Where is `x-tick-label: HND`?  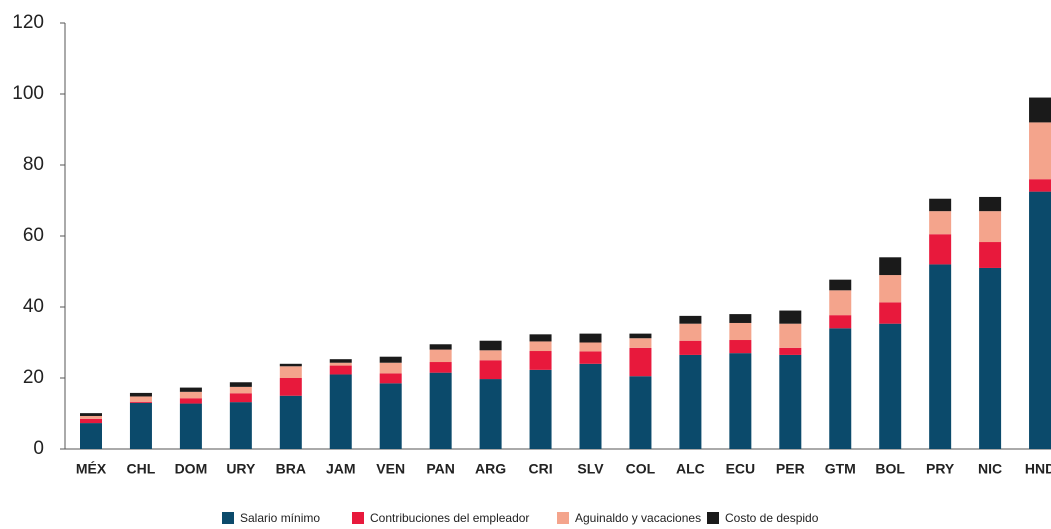 x-tick-label: HND is located at coordinates (1038, 469).